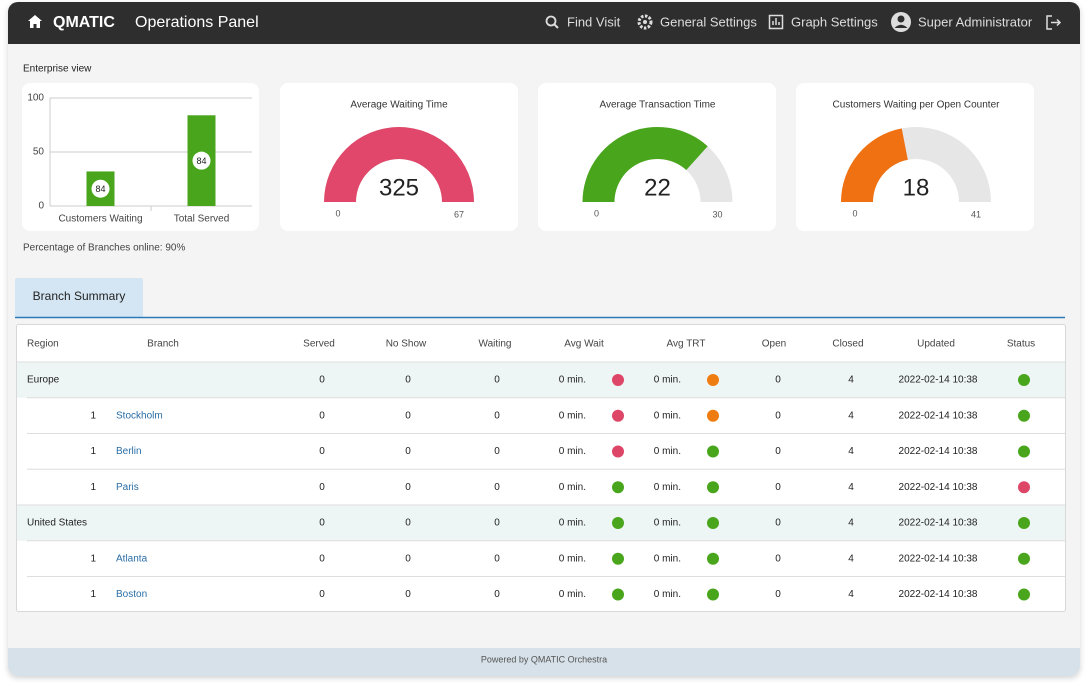 The image size is (1088, 686). Describe the element at coordinates (544, 659) in the screenshot. I see `footer-text: Powered by QMATIC Orchestra` at that location.